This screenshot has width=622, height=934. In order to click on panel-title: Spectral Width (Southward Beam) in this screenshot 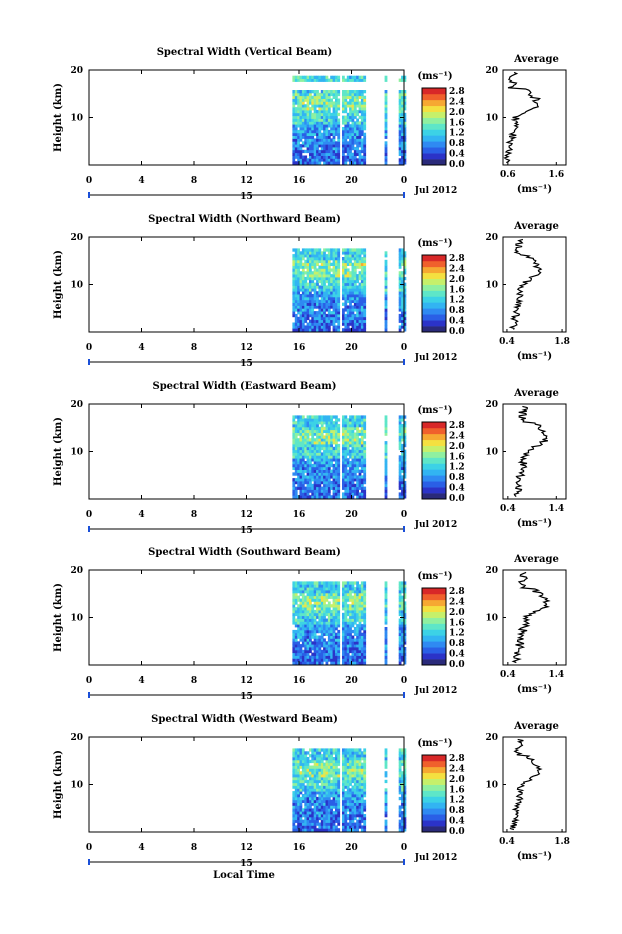, I will do `click(244, 552)`.